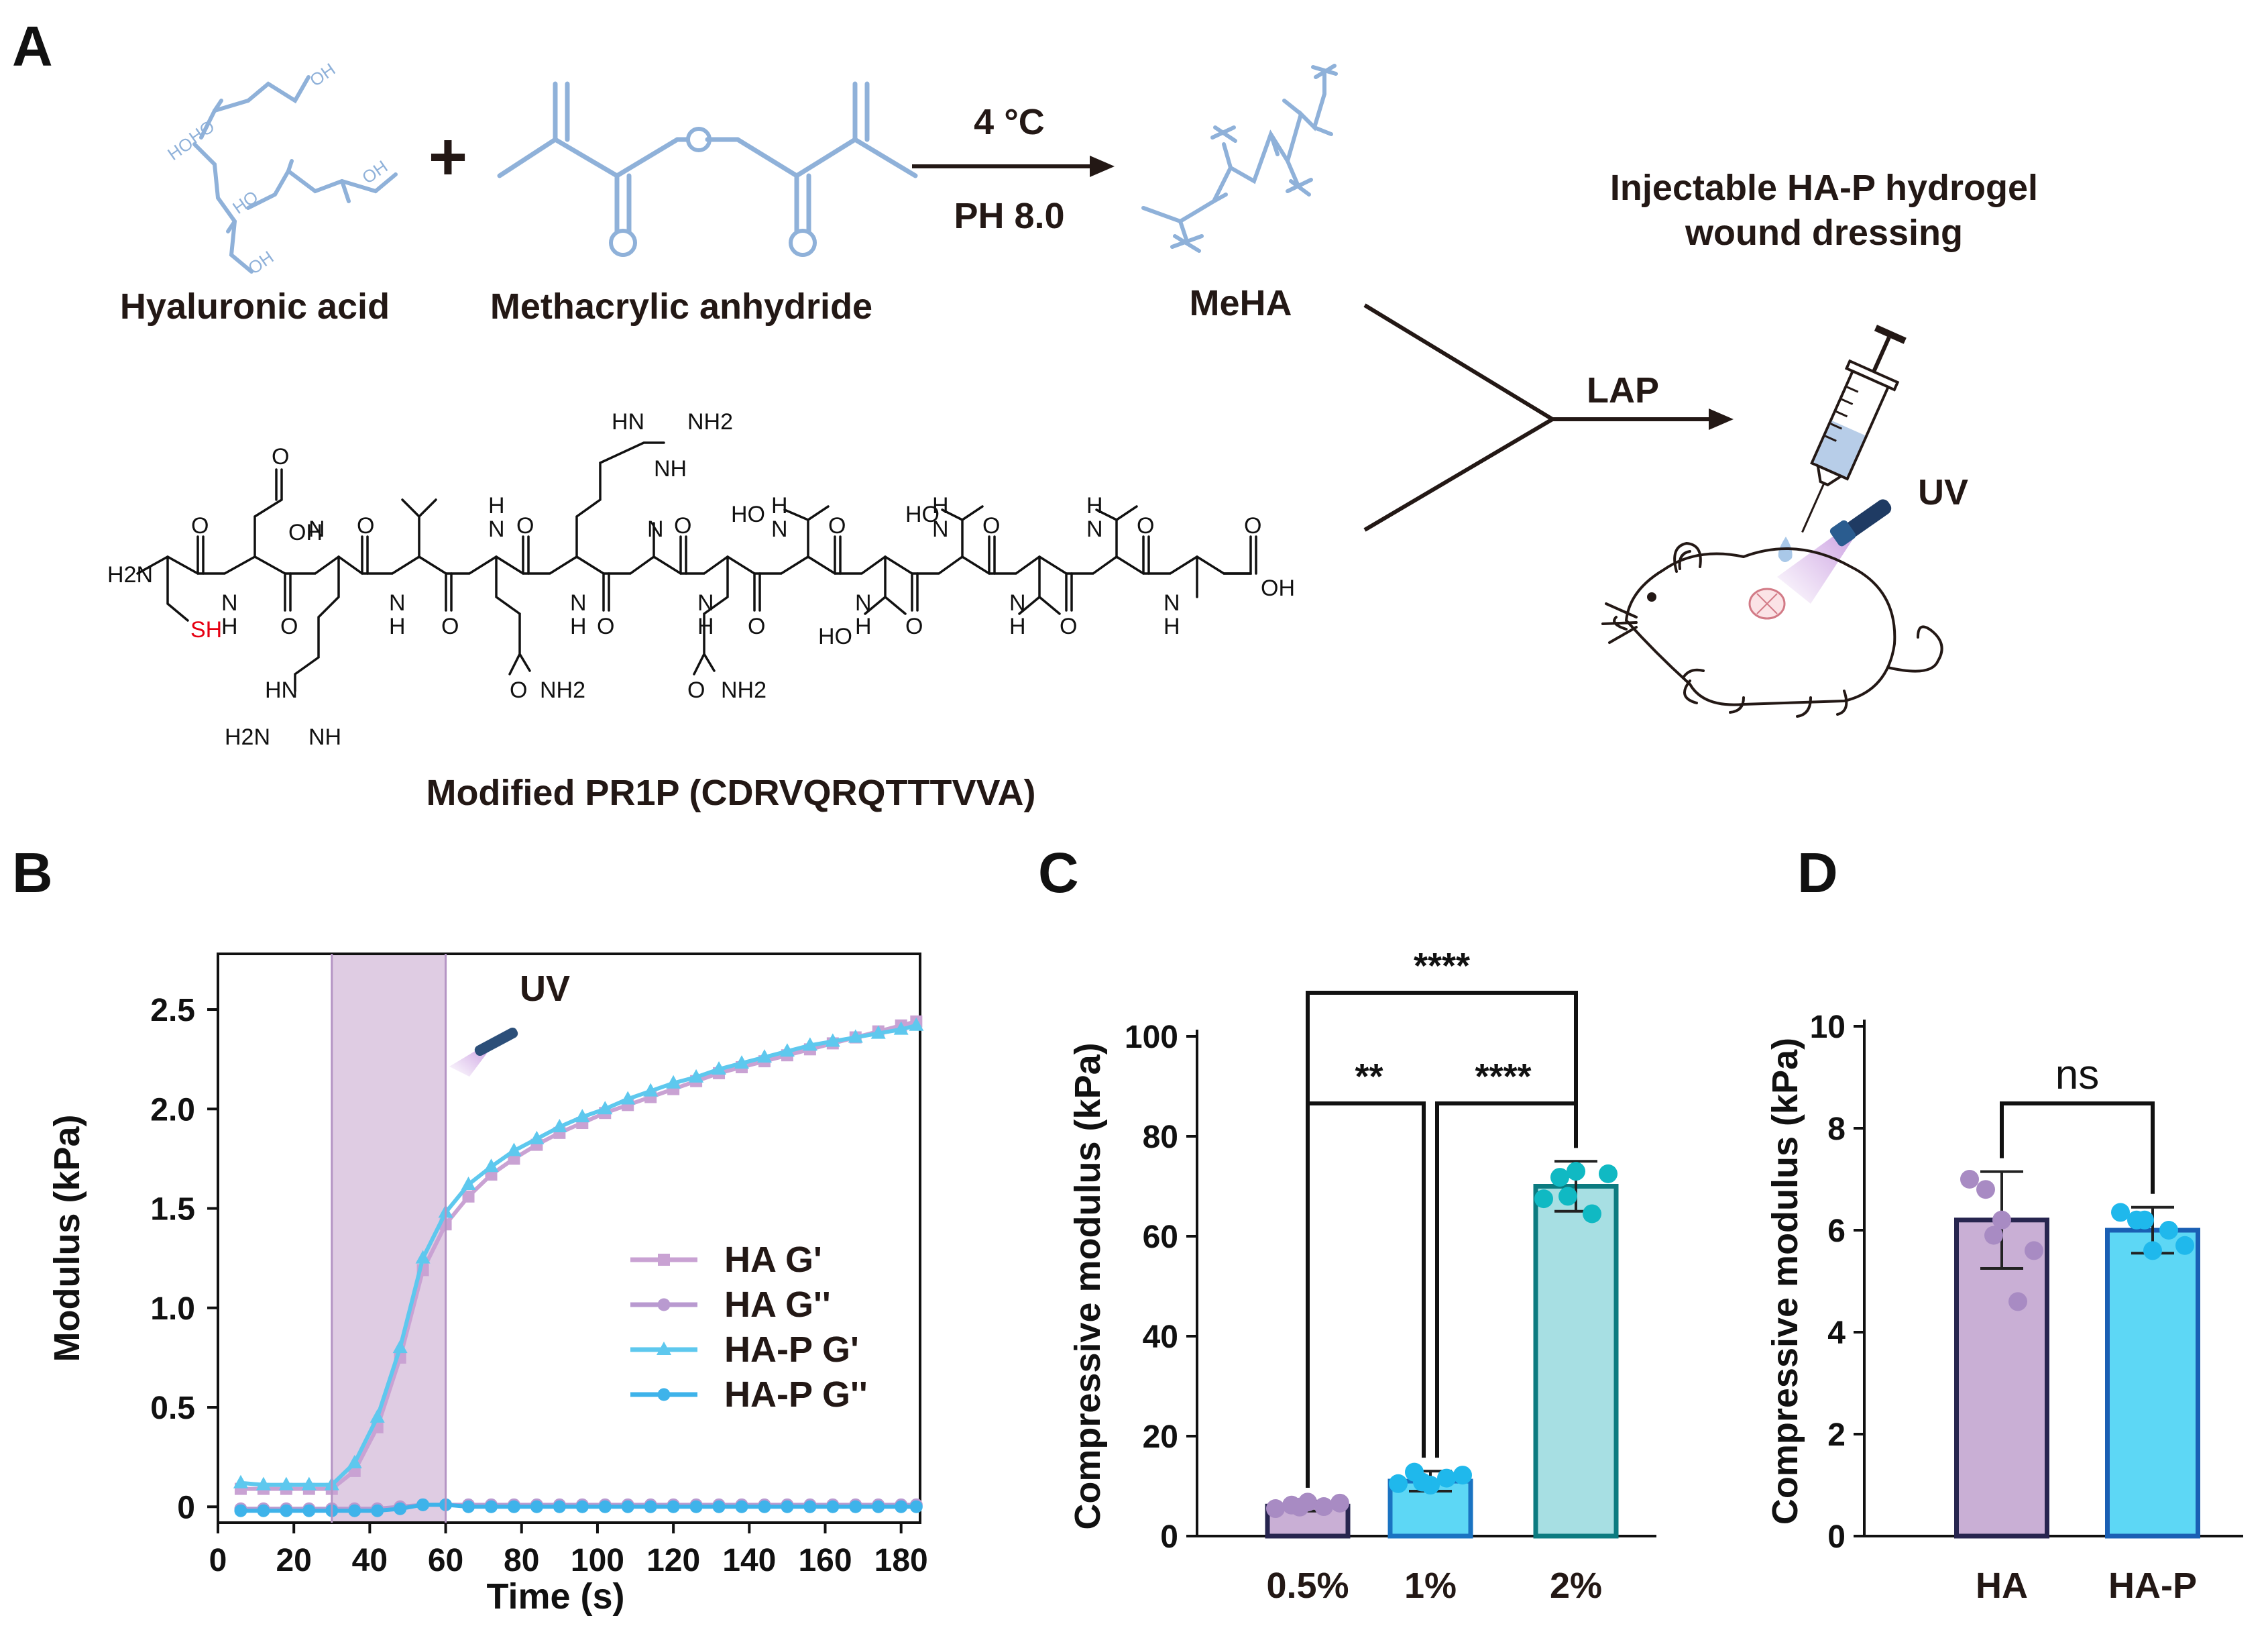  I want to click on y-tick-label: 10, so click(1828, 1028).